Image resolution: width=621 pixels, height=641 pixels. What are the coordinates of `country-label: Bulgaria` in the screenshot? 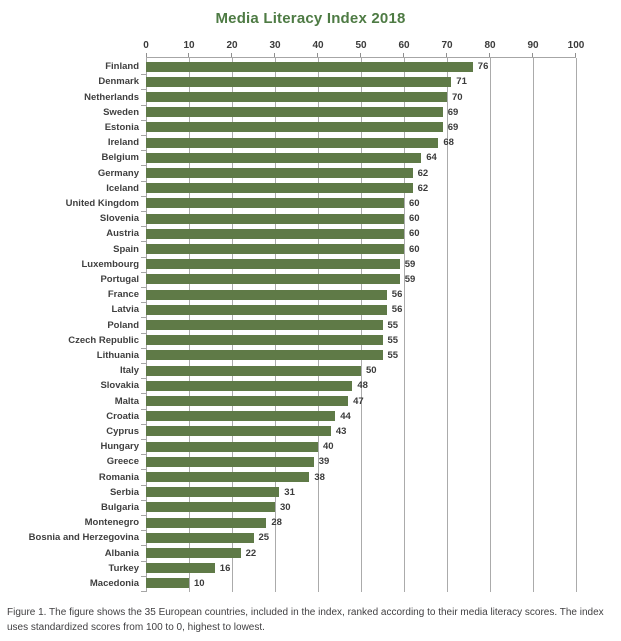 It's located at (119, 507).